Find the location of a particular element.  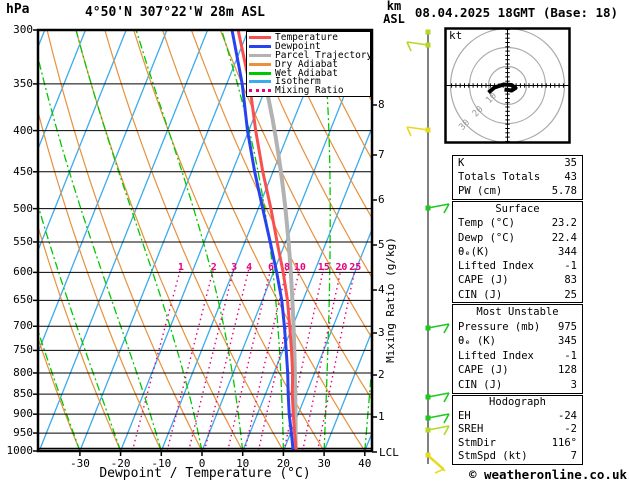

isotherm-swatch is located at coordinates (260, 82).